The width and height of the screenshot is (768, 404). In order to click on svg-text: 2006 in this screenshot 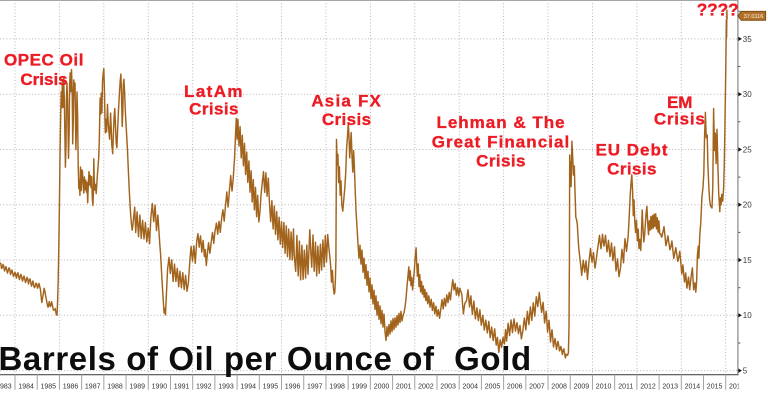, I will do `click(515, 386)`.